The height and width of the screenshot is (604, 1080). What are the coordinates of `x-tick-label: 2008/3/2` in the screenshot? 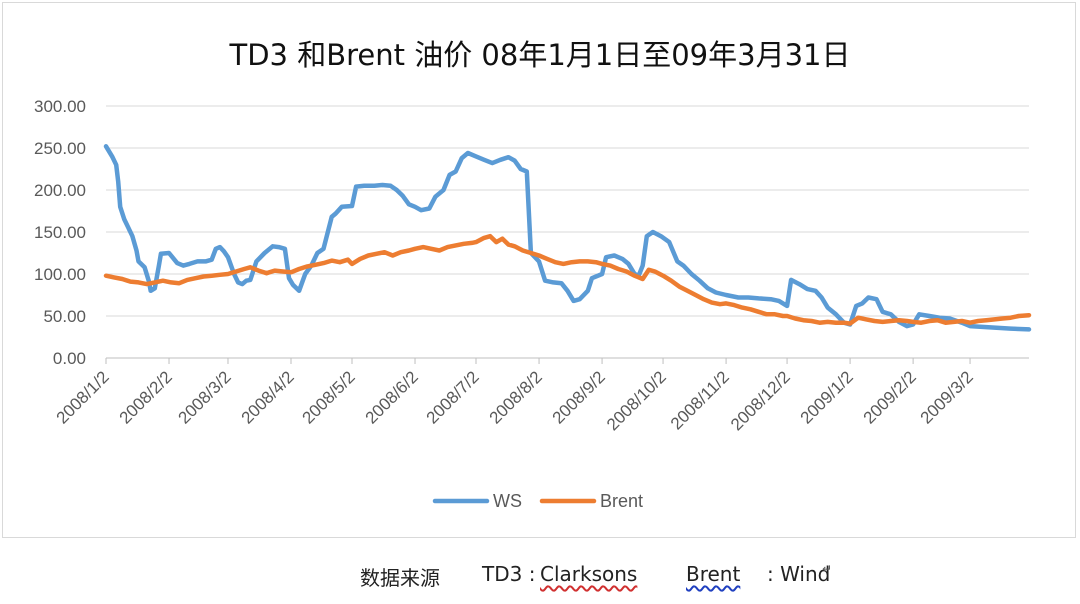 It's located at (205, 397).